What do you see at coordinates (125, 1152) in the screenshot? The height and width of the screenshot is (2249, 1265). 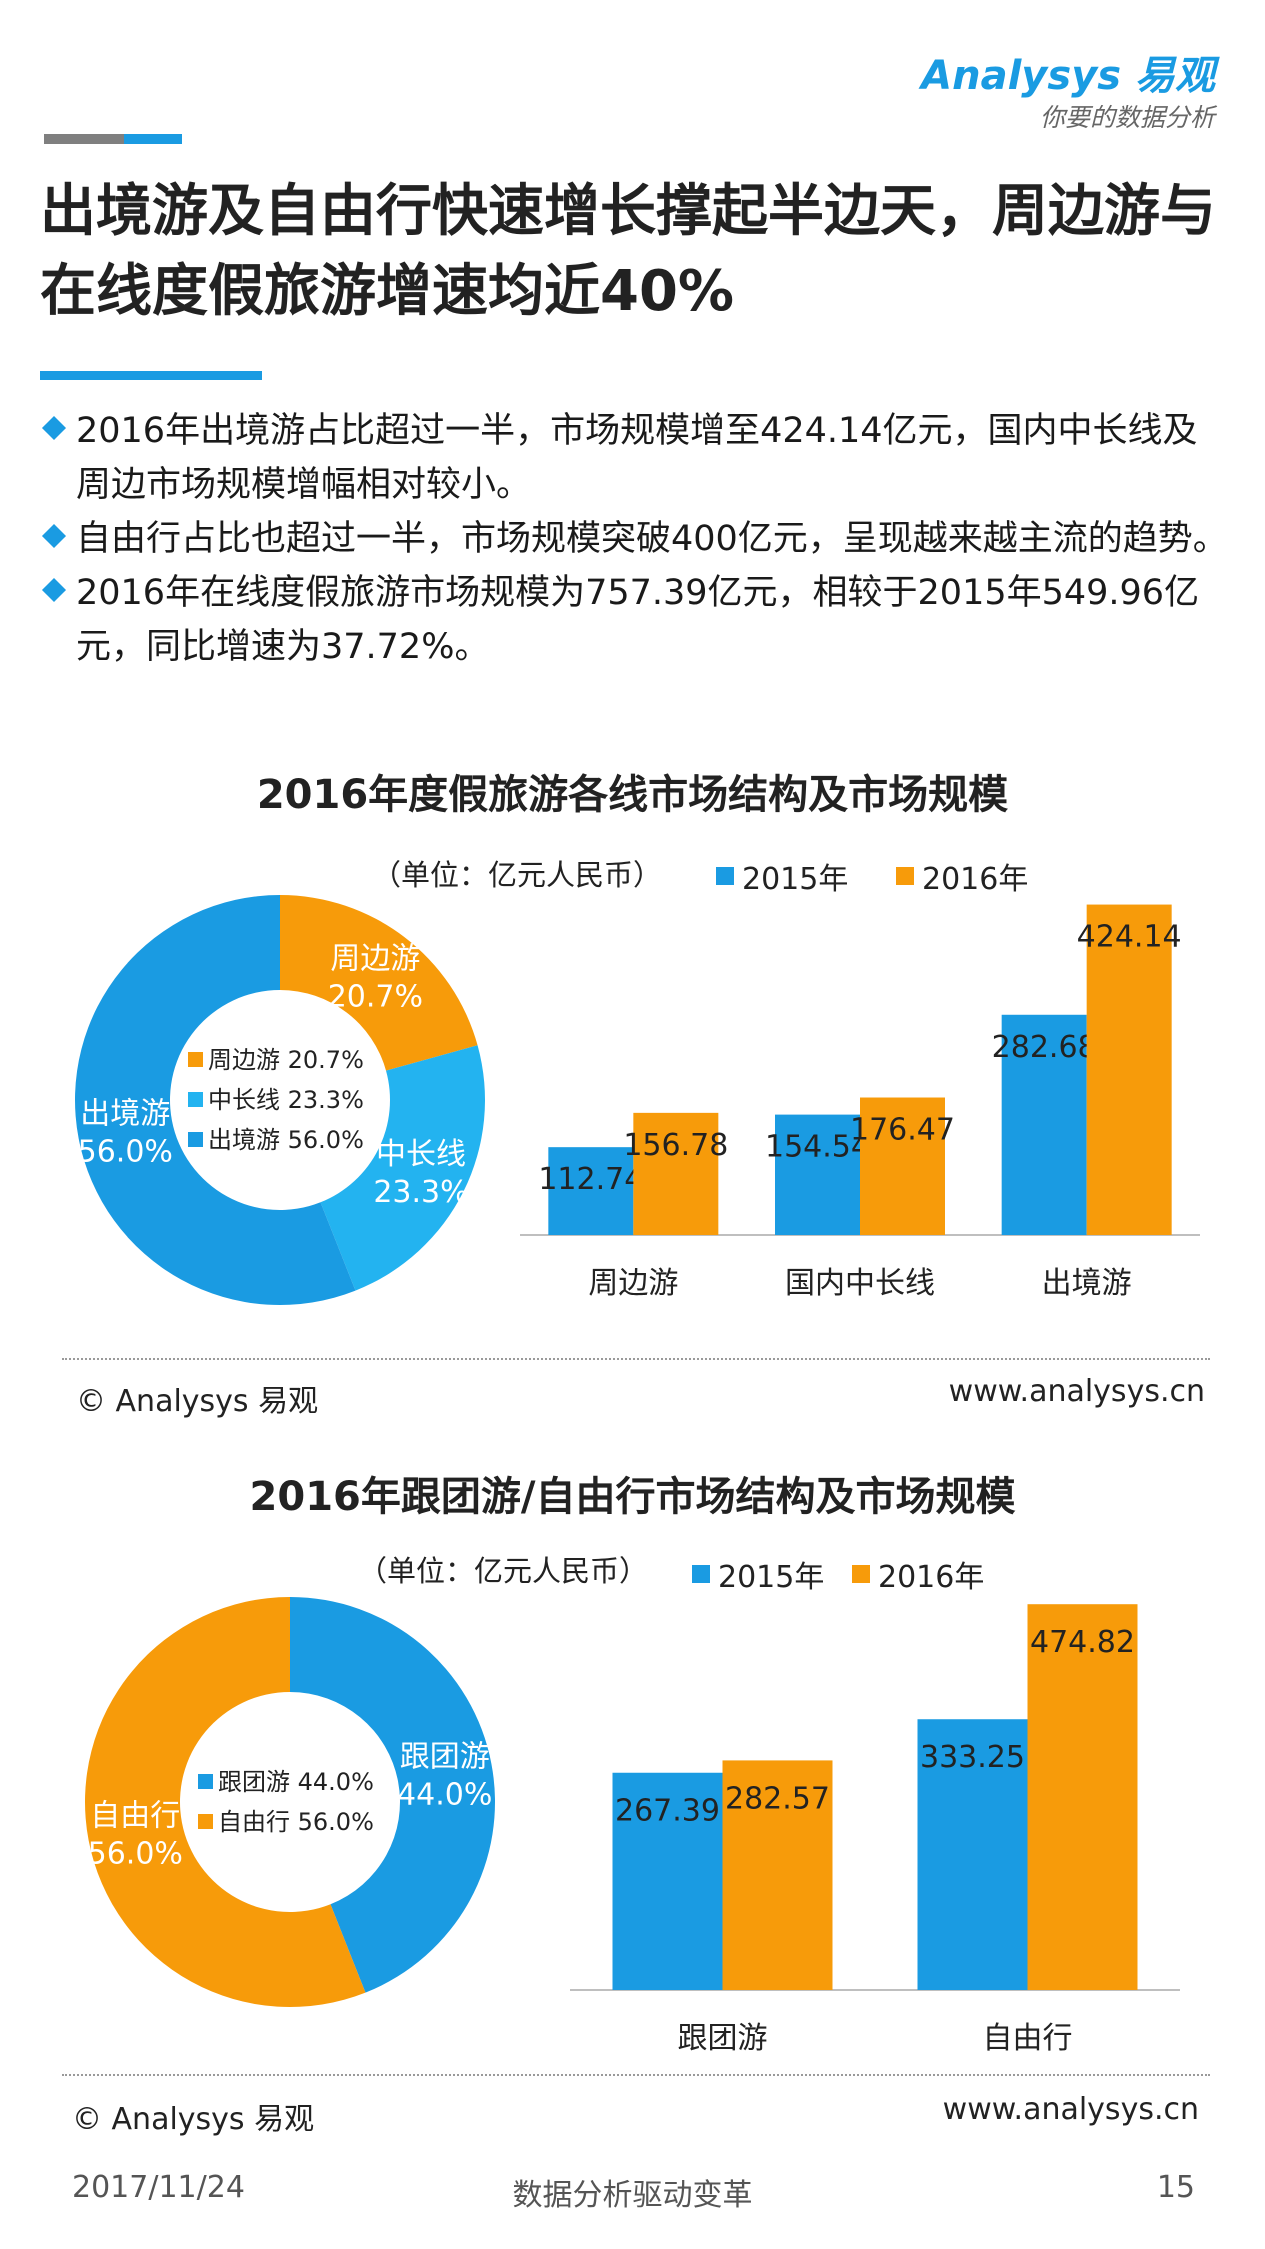 I see `donut1-slice-label-2: 56.0%` at bounding box center [125, 1152].